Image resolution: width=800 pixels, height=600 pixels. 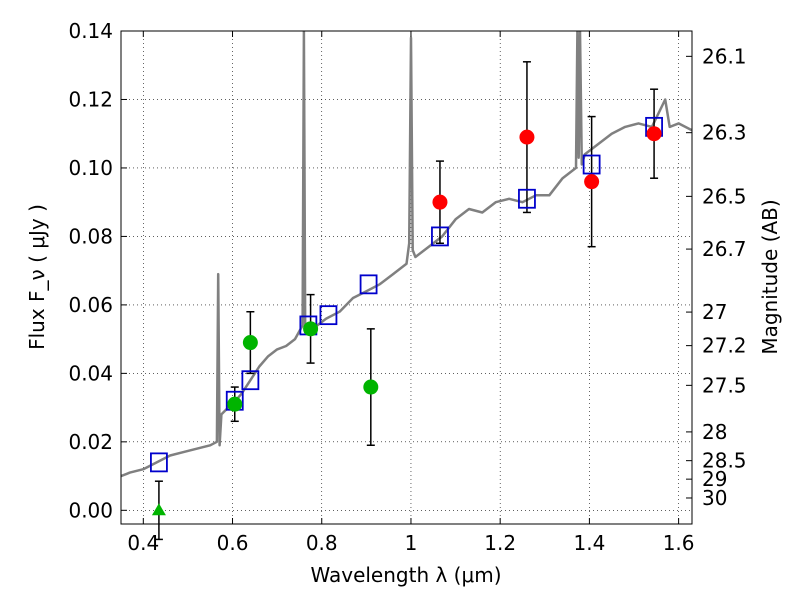 What do you see at coordinates (679, 543) in the screenshot?
I see `x-tick-label: 1.6` at bounding box center [679, 543].